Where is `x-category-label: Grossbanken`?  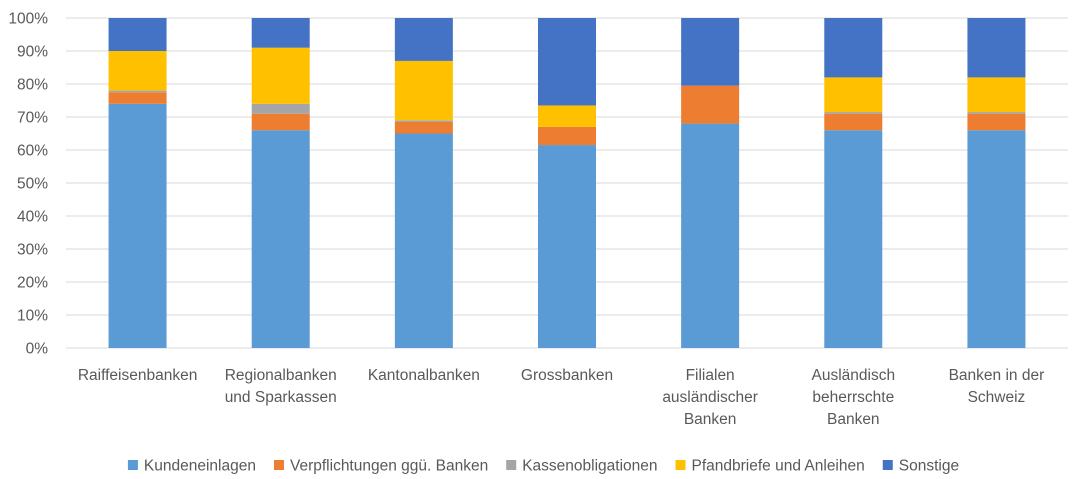
x-category-label: Grossbanken is located at coordinates (567, 375).